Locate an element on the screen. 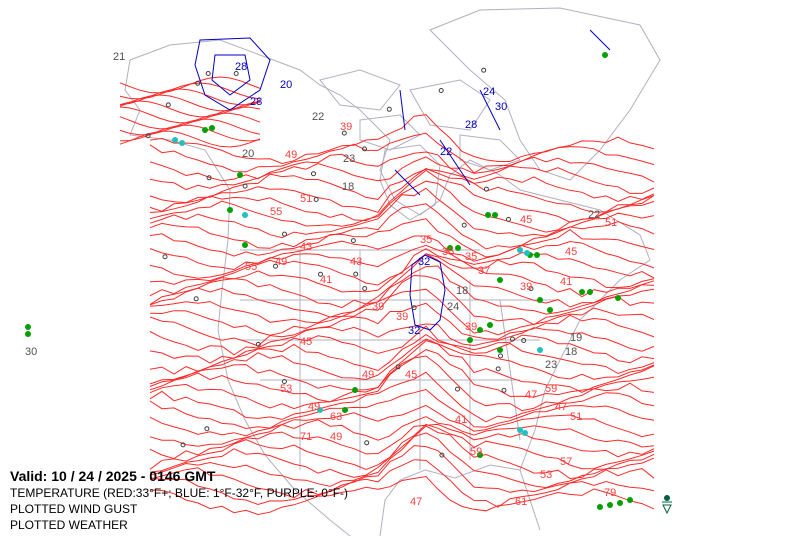 Image resolution: width=788 pixels, height=536 pixels. warm-contour-label: 71 is located at coordinates (306, 437).